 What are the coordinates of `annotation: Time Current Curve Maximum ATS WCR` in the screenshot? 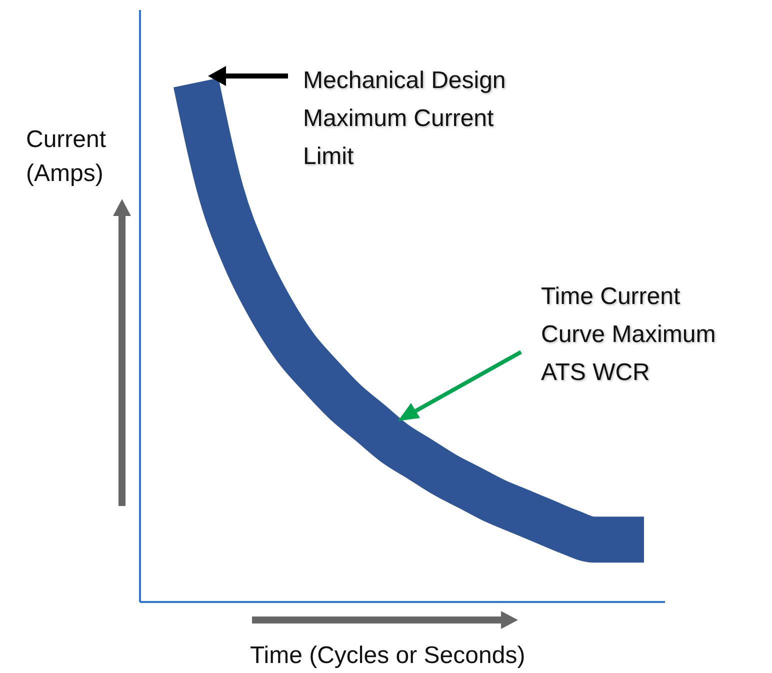 It's located at (628, 335).